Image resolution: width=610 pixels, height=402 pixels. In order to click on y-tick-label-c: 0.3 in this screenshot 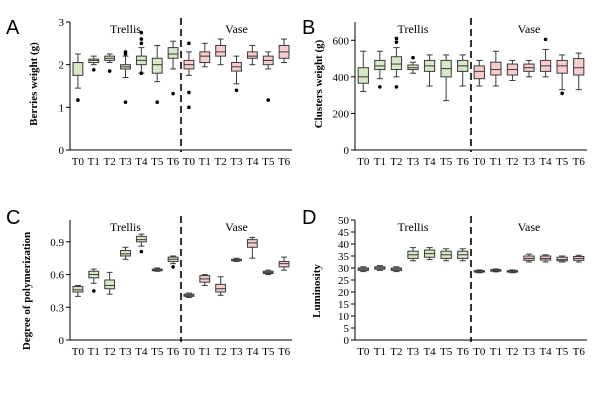, I will do `click(57, 308)`.